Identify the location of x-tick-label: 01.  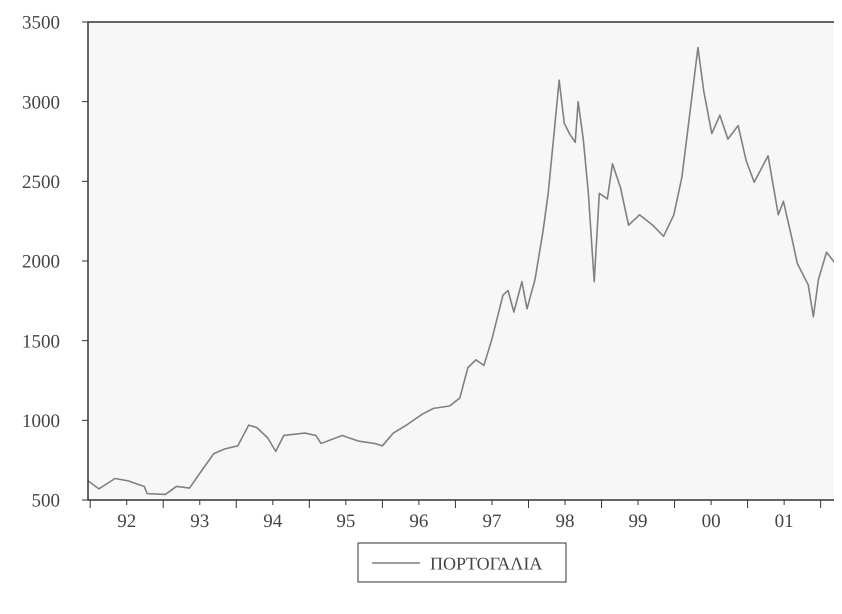
(784, 521).